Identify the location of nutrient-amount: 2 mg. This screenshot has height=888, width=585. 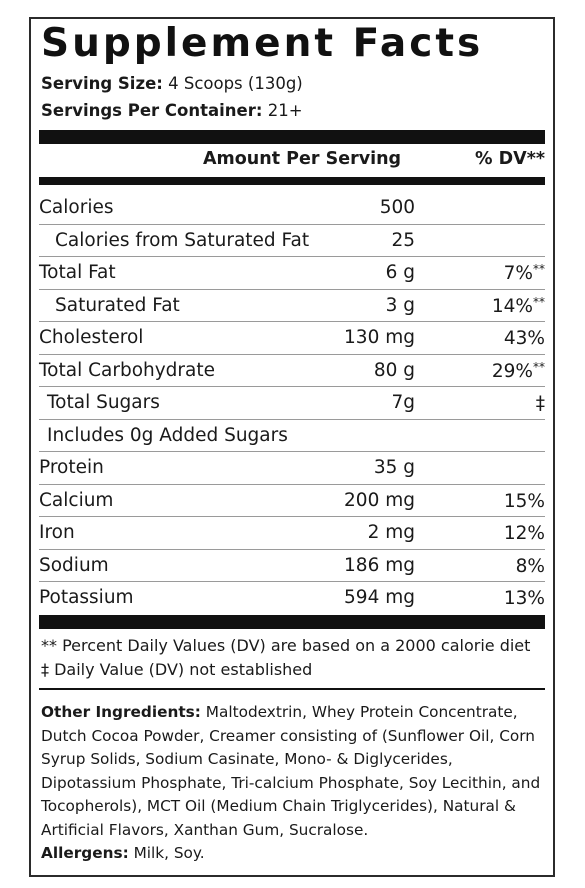
(391, 532).